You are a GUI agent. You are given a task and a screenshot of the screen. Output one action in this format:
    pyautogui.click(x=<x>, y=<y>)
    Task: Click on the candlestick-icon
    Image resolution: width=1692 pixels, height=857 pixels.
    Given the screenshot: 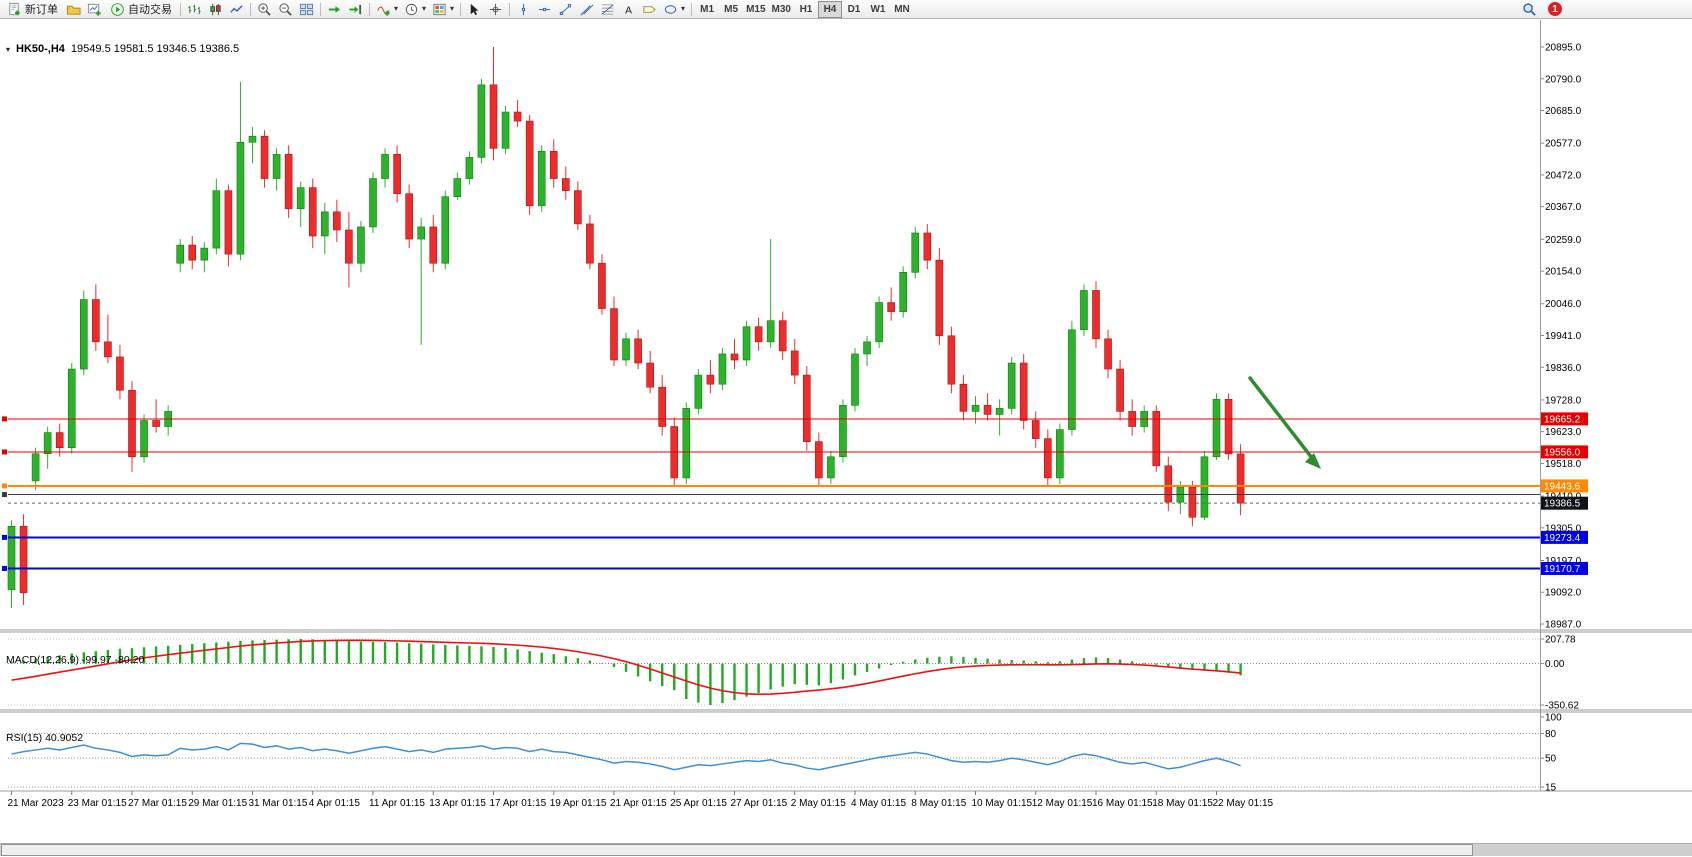 What is the action you would take?
    pyautogui.click(x=215, y=9)
    